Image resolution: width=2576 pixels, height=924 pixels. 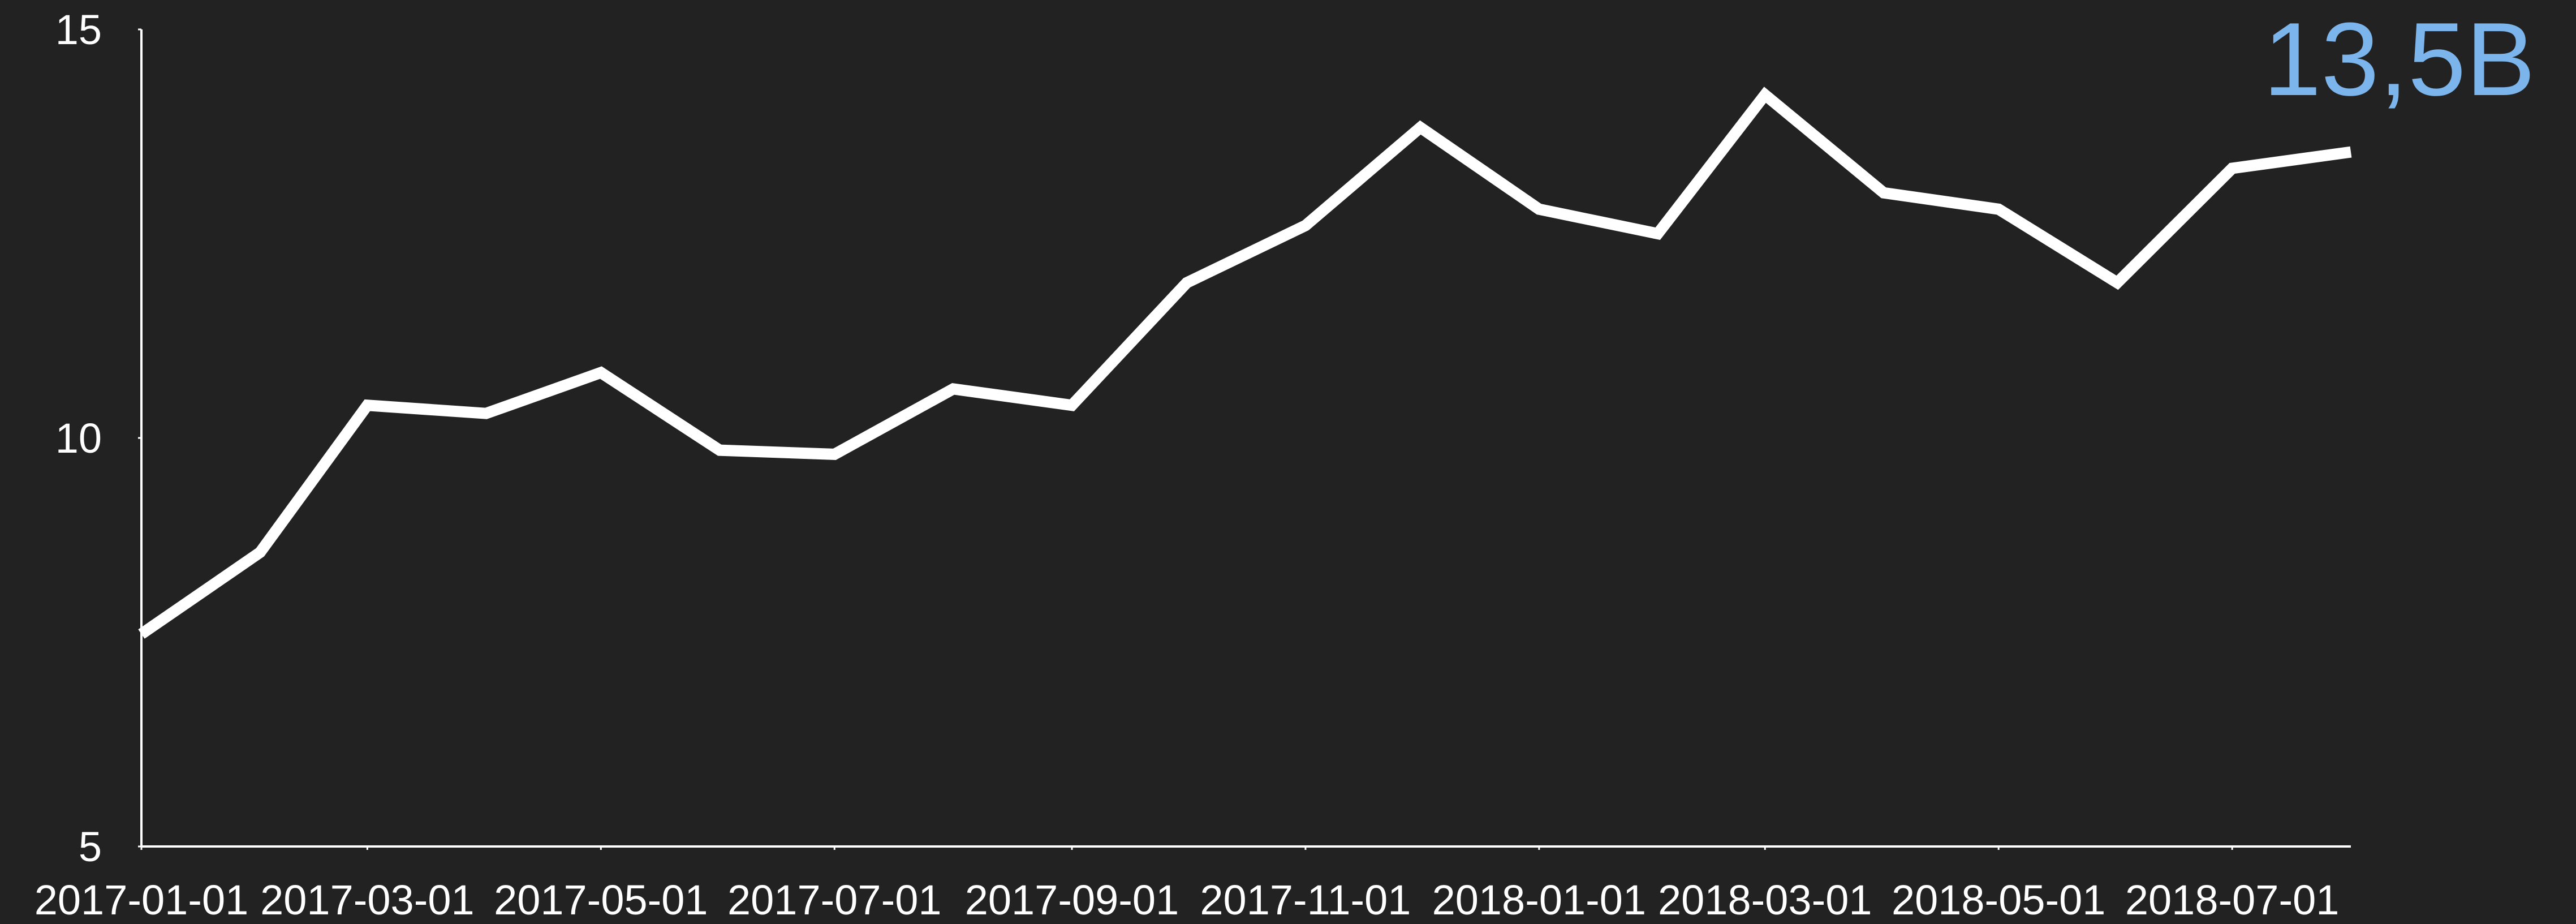 What do you see at coordinates (1999, 899) in the screenshot?
I see `x-tick-label: 2018-05-01` at bounding box center [1999, 899].